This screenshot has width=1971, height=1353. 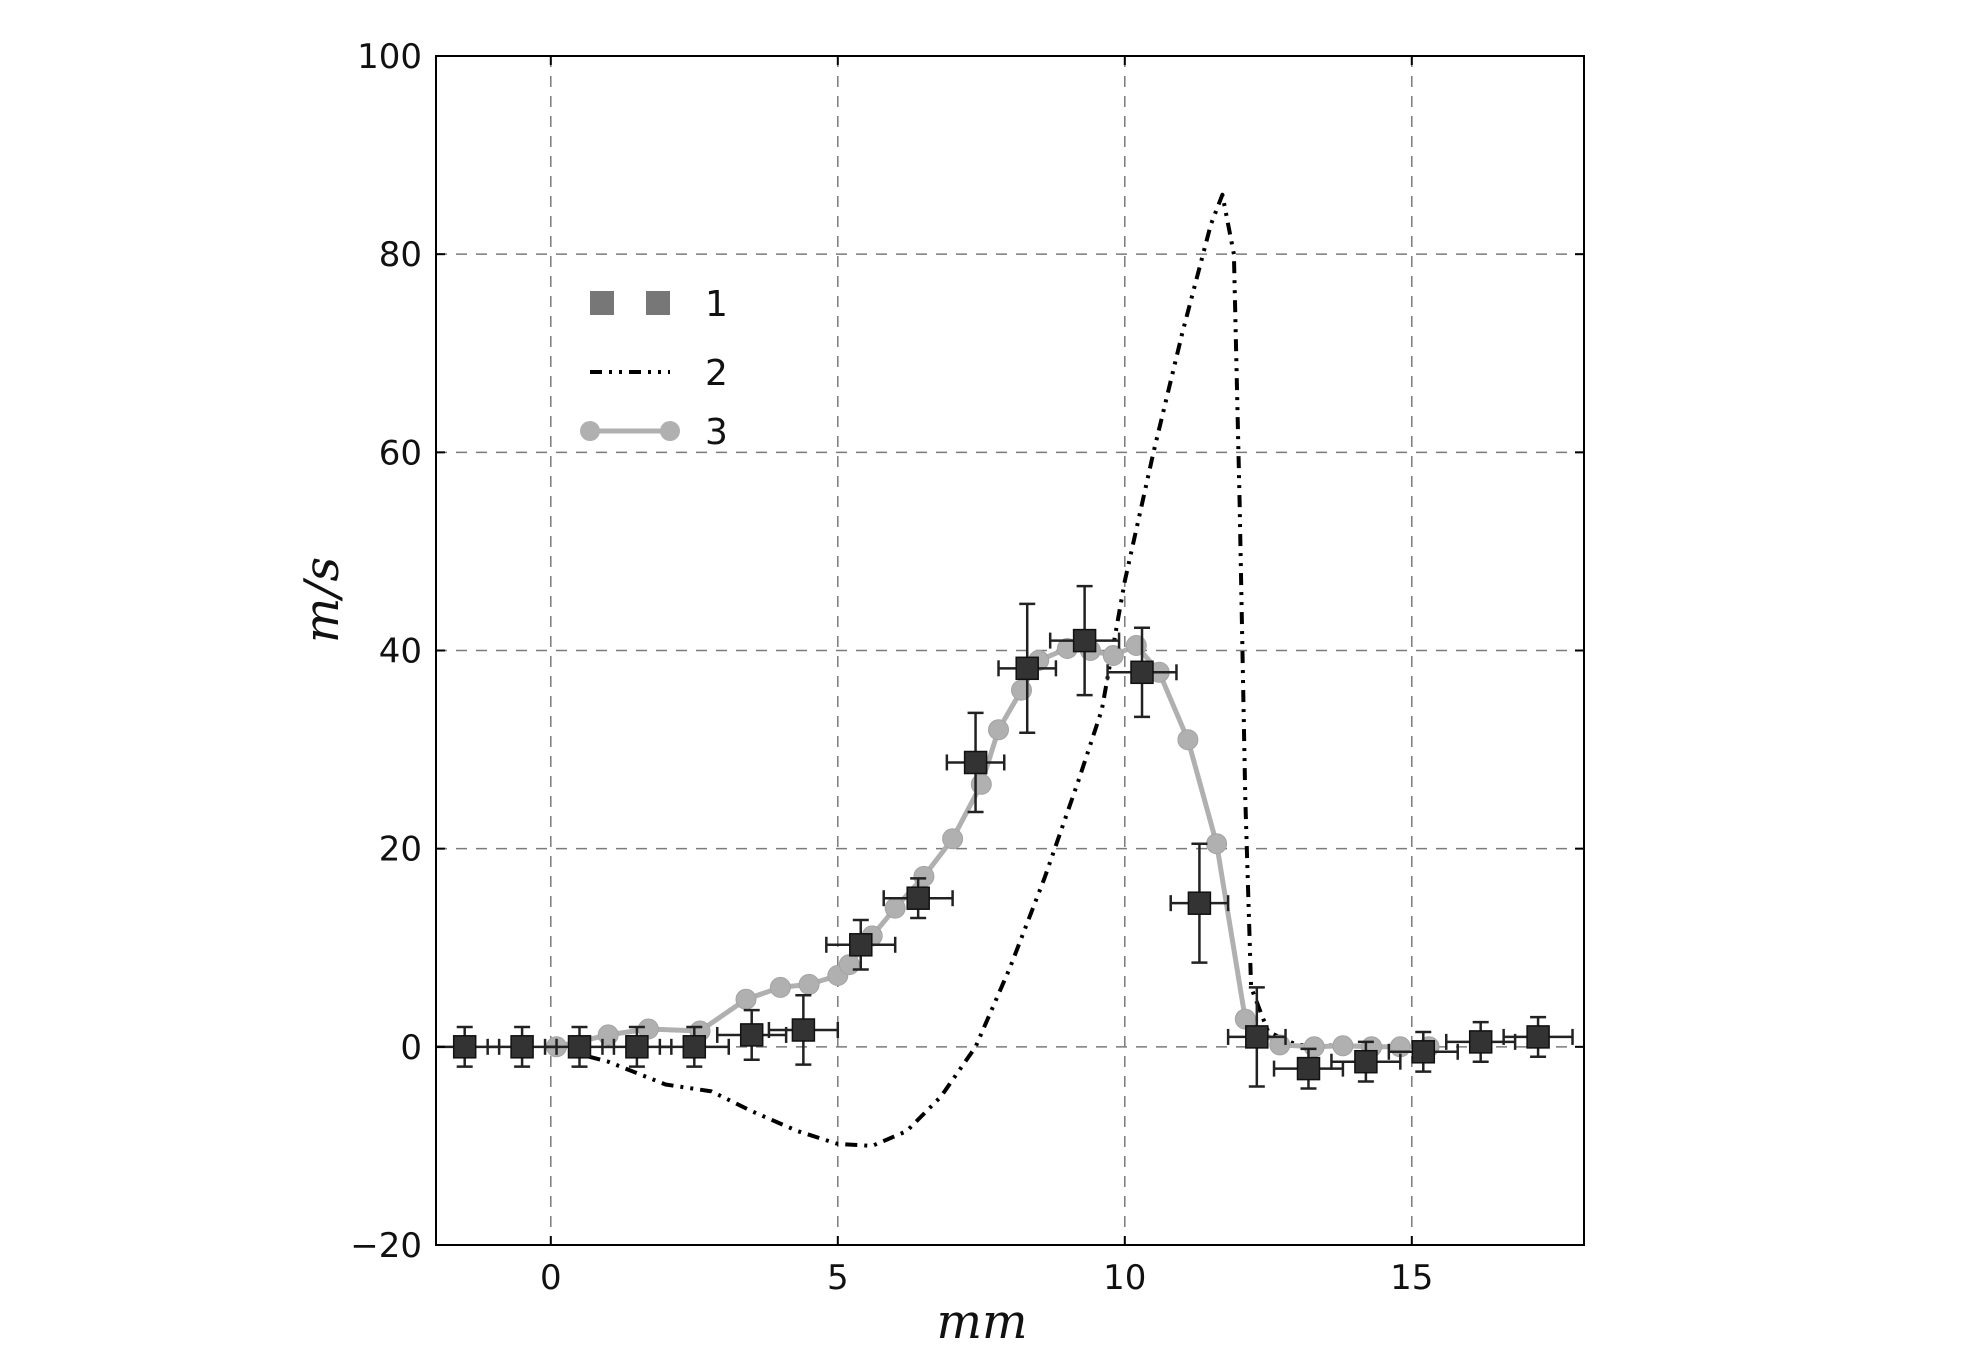 What do you see at coordinates (400, 453) in the screenshot?
I see `y-tick-label: 60` at bounding box center [400, 453].